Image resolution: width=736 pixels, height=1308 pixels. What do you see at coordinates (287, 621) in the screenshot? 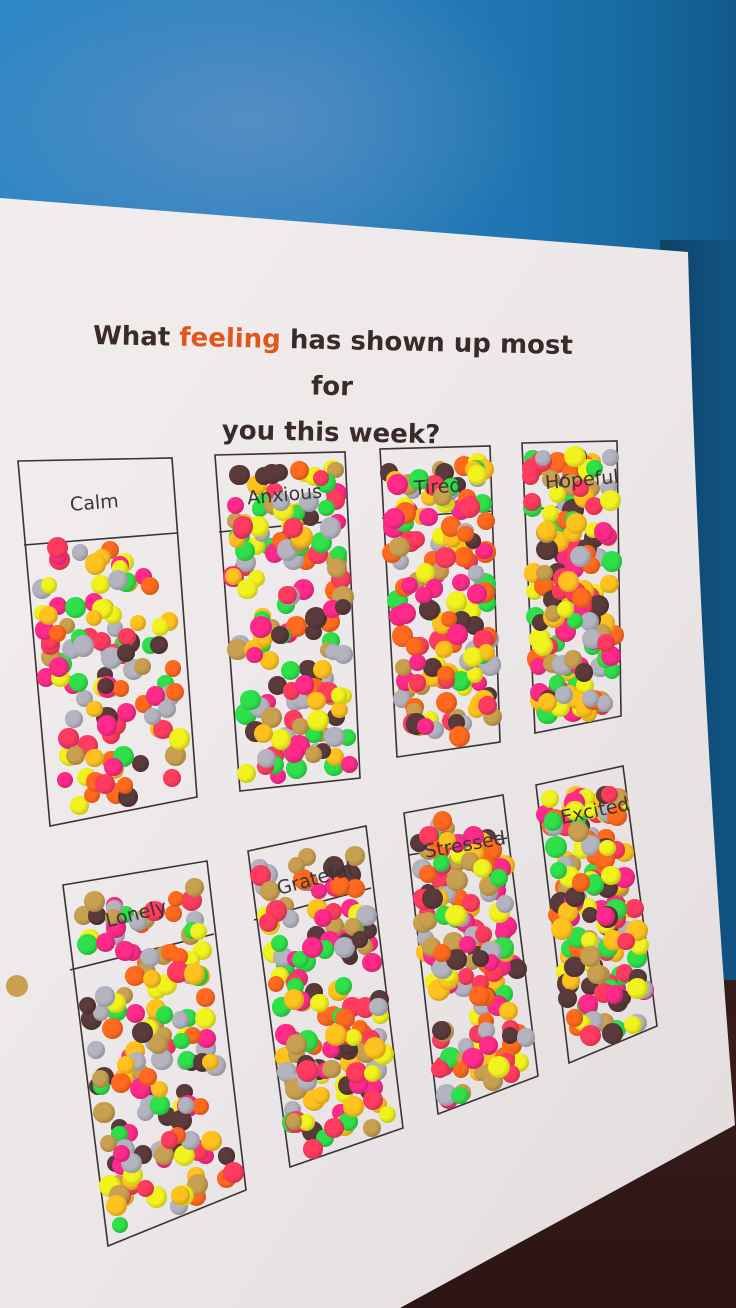
I see `feeling-box-anxious` at bounding box center [287, 621].